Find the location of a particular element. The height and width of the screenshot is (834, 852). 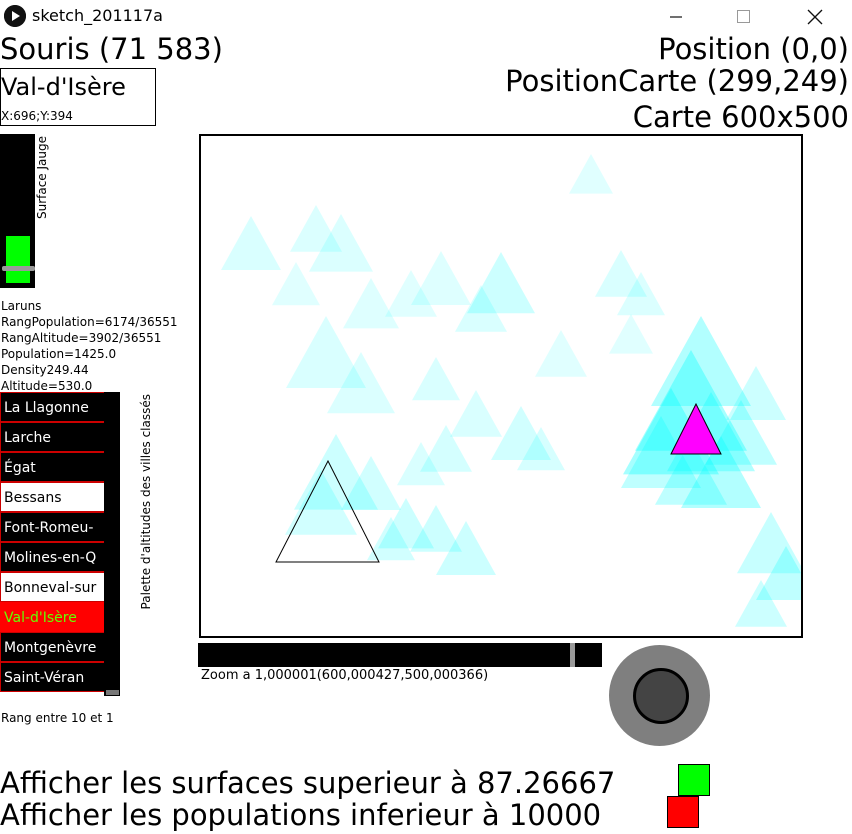

info-line: Density249.44 is located at coordinates (45, 370).